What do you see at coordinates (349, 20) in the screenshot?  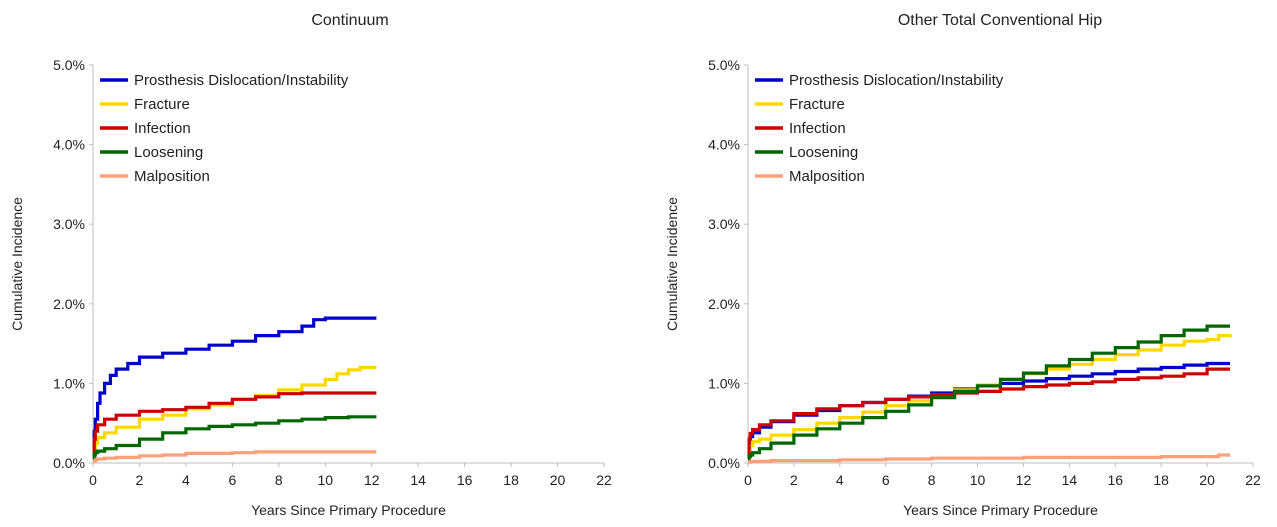 I see `chart-title: Continuum` at bounding box center [349, 20].